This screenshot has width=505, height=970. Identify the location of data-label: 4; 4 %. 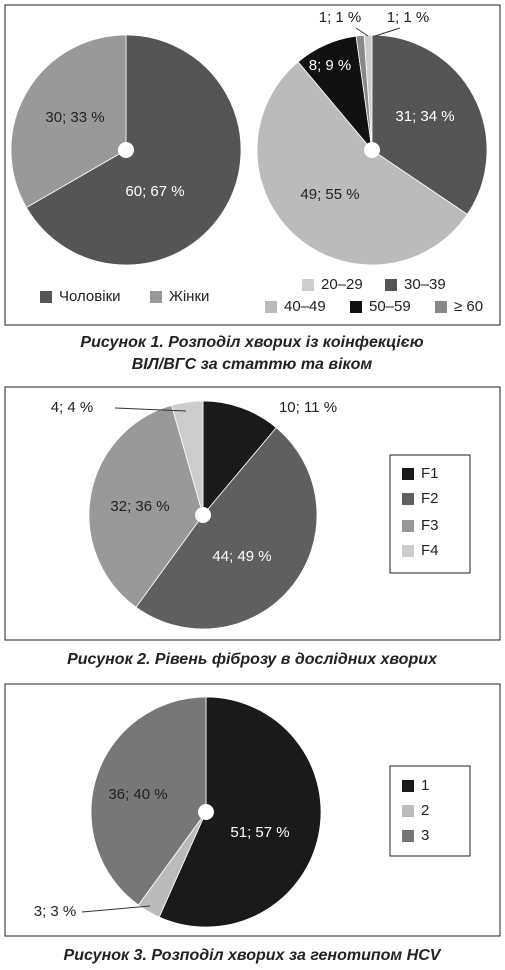
(72, 407).